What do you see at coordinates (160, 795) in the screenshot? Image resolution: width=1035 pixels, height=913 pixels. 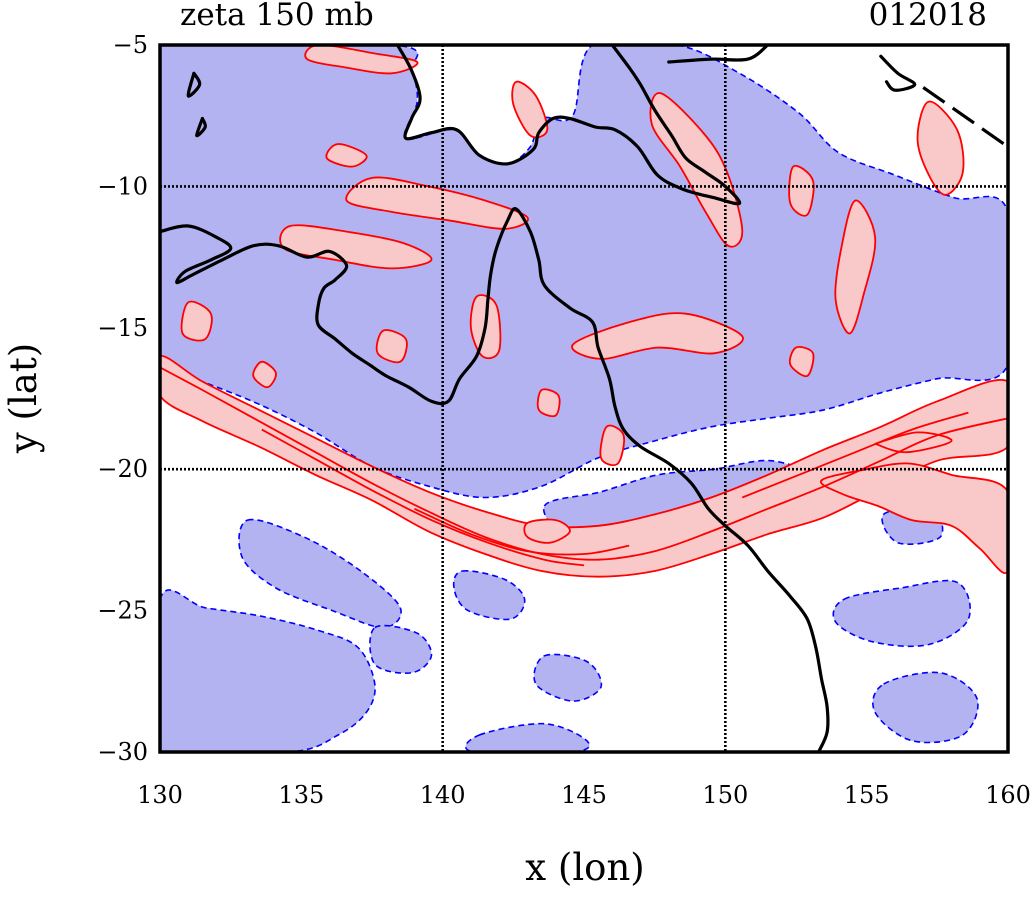 I see `x-tick-label: 130` at bounding box center [160, 795].